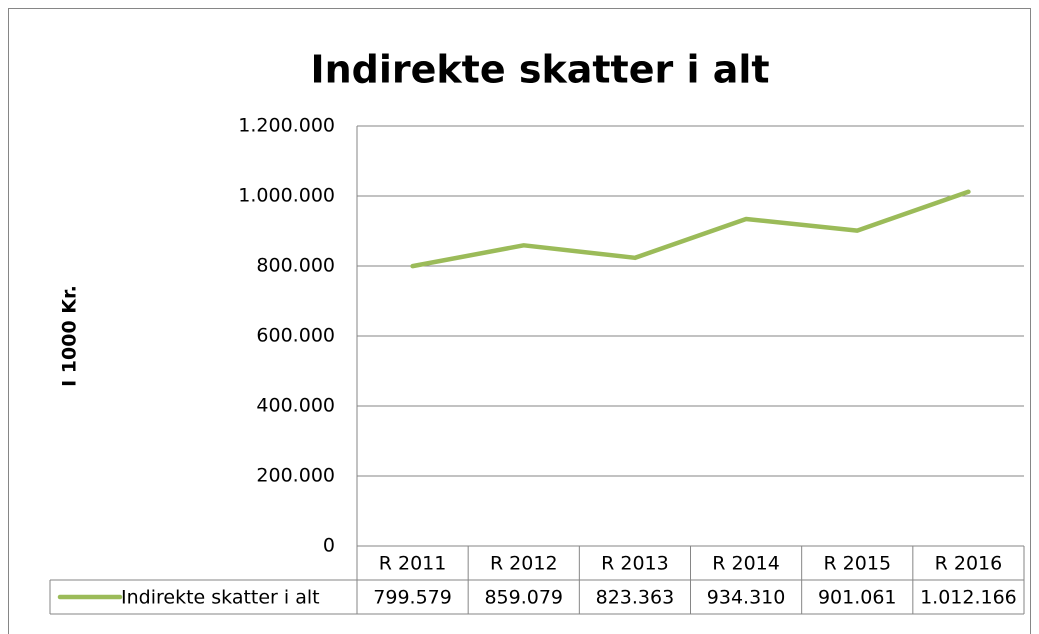 The width and height of the screenshot is (1039, 634). Describe the element at coordinates (635, 598) in the screenshot. I see `table-value: 823.363` at that location.